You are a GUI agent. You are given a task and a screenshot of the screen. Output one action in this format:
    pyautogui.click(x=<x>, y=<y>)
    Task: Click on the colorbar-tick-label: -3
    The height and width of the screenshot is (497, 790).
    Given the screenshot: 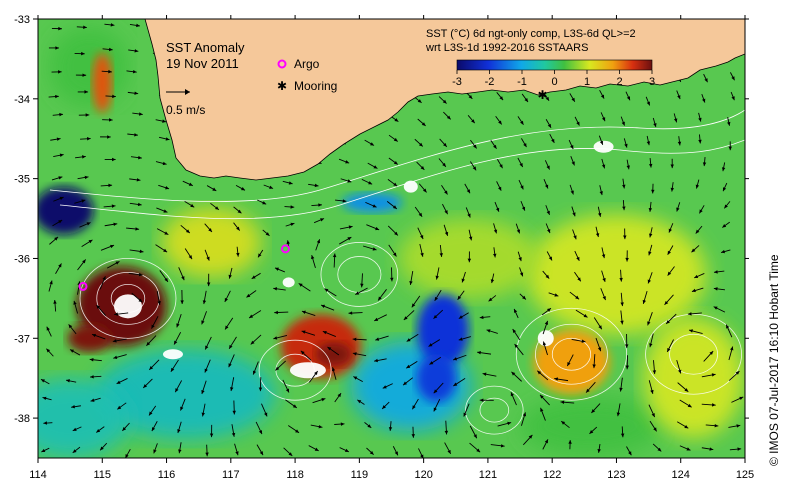 What is the action you would take?
    pyautogui.click(x=457, y=82)
    